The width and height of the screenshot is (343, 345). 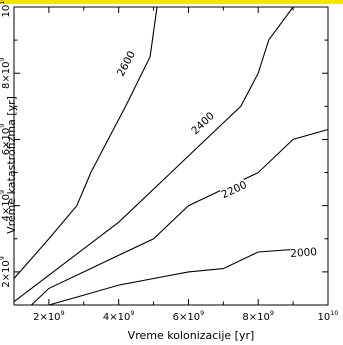 I want to click on contour-label-2200: 2200, so click(x=234, y=190).